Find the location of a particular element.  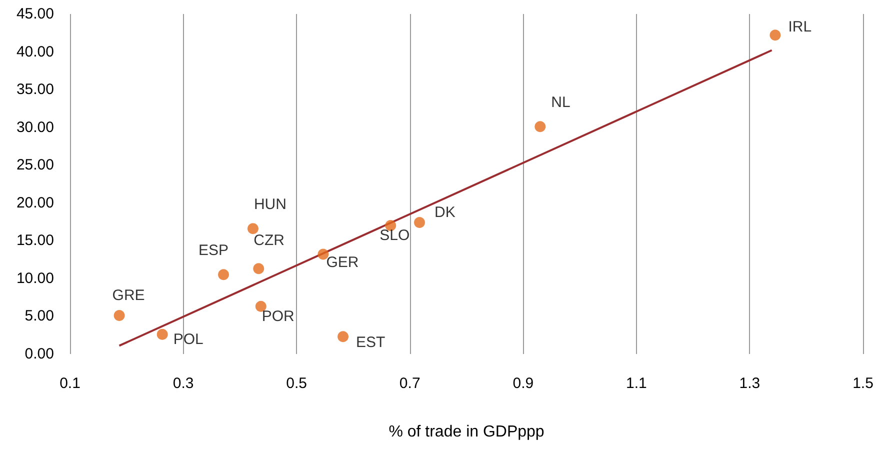

x-tick-label: 1.5 is located at coordinates (863, 383).